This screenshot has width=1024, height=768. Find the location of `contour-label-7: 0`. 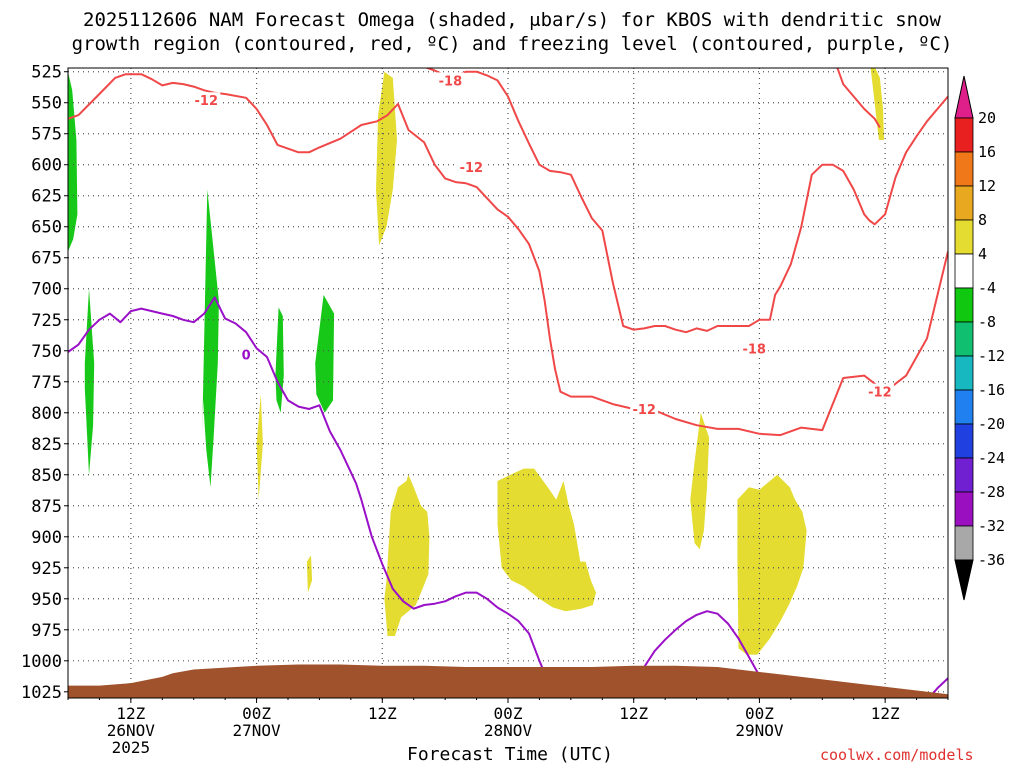

contour-label-7: 0 is located at coordinates (246, 355).